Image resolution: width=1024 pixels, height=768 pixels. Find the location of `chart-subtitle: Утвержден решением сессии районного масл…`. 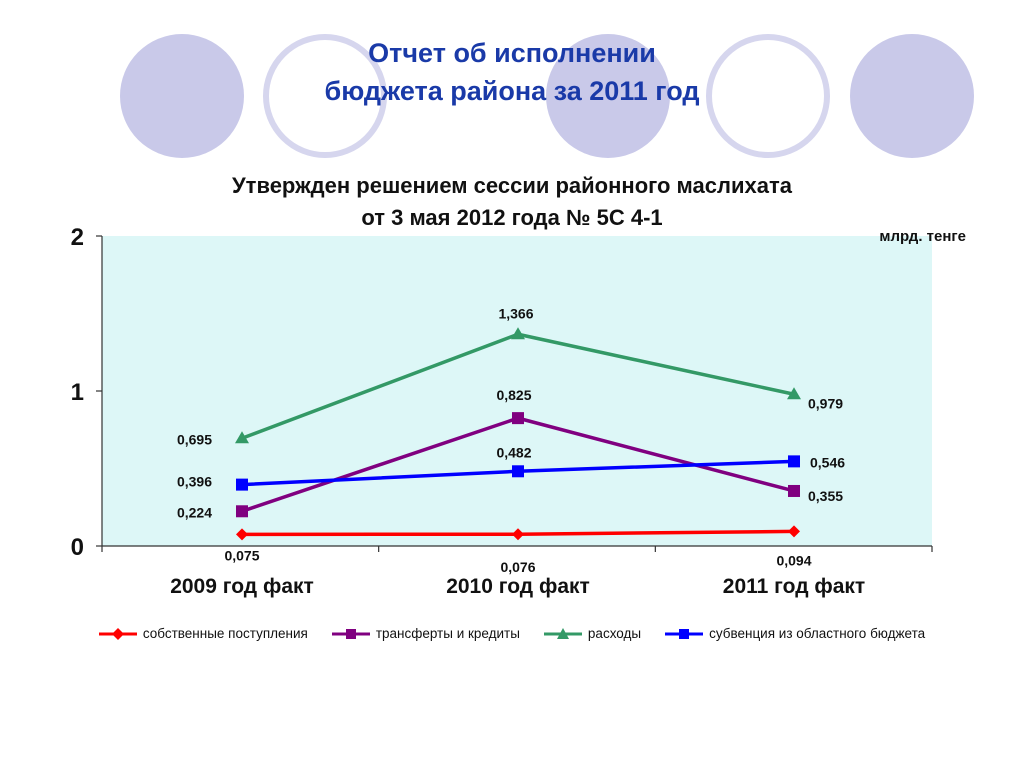

chart-subtitle: Утвержден решением сессии районного масл… is located at coordinates (512, 202).